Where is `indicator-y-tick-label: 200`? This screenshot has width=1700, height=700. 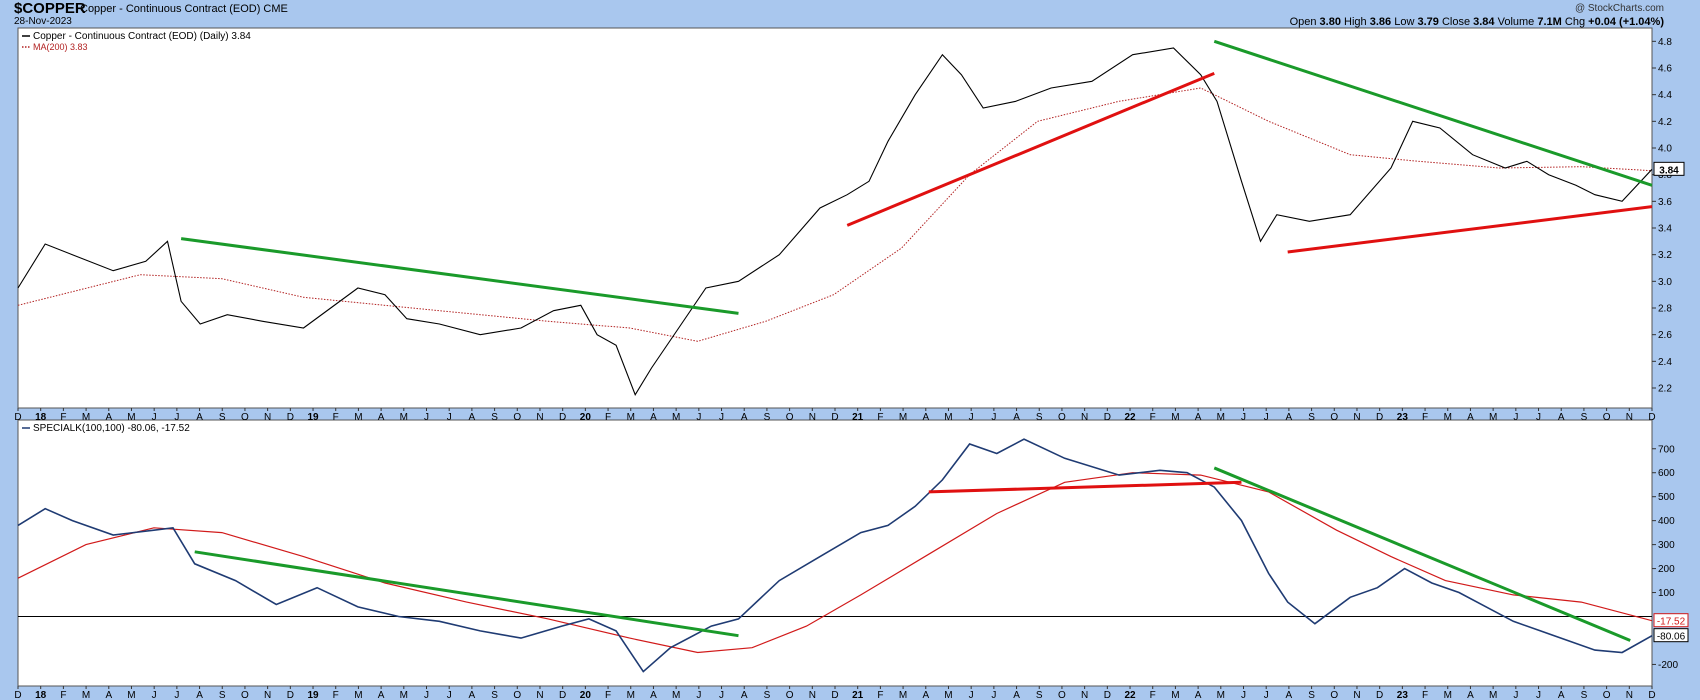
indicator-y-tick-label: 200 is located at coordinates (1666, 569).